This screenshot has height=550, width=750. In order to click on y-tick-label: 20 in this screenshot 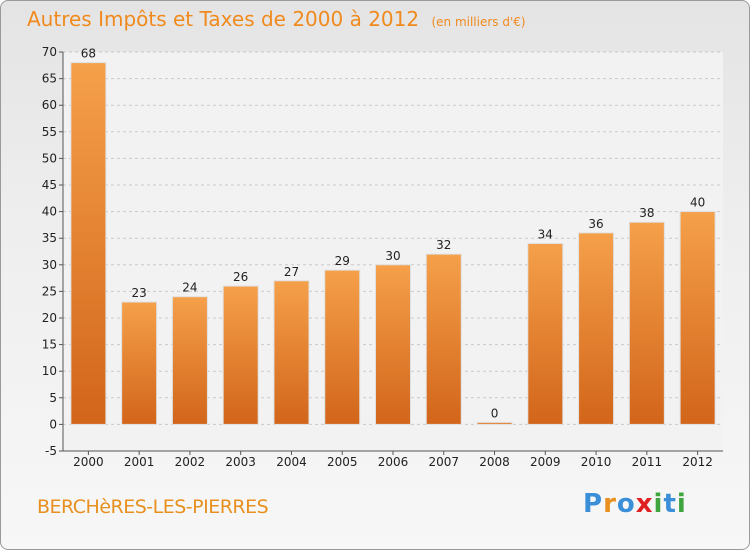, I will do `click(49, 318)`.